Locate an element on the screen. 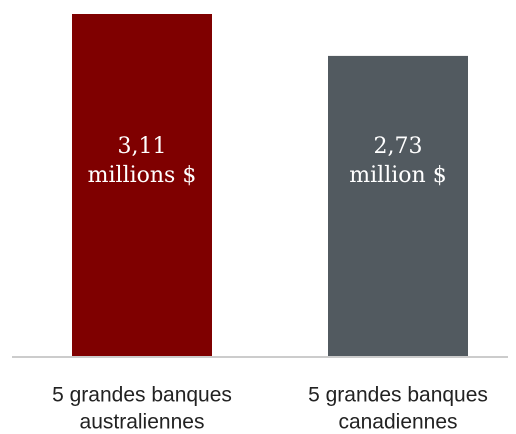  bar-1-value-label-line-1: 3,11 is located at coordinates (142, 146).